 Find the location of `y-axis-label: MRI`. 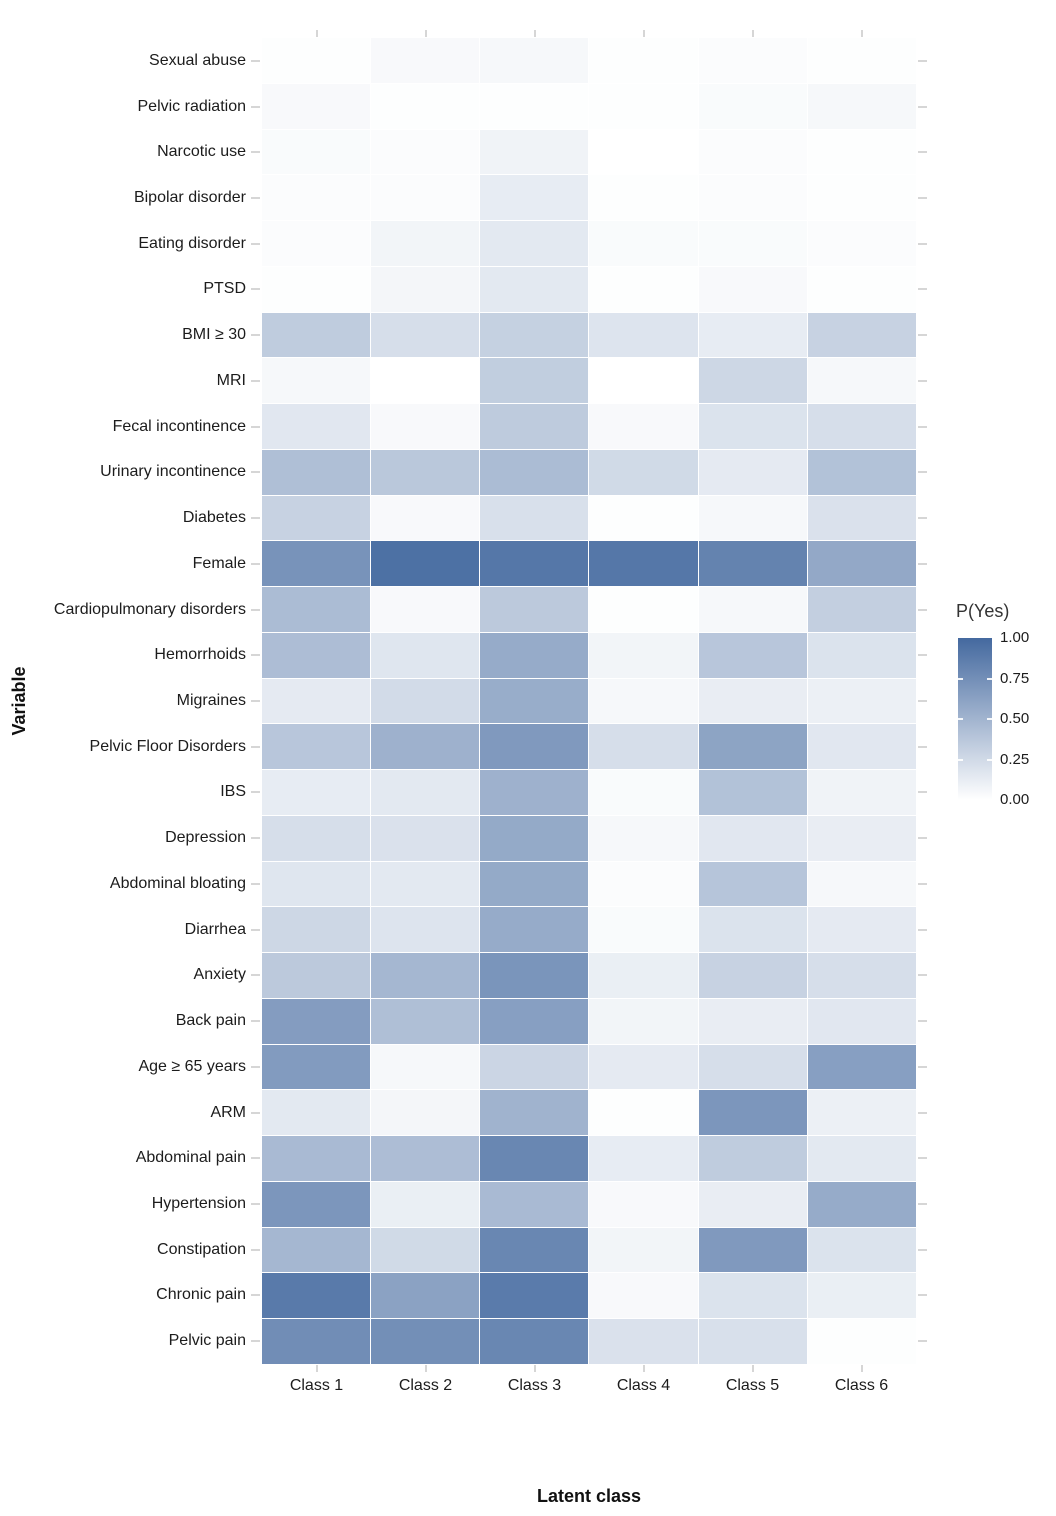

y-axis-label: MRI is located at coordinates (231, 380).